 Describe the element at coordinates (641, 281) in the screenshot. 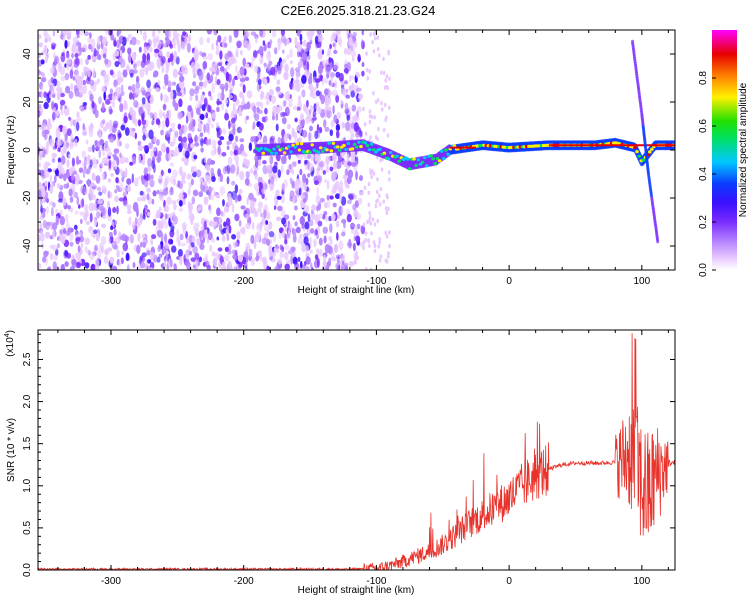

I see `spectrogram-x-tick-label: 100` at that location.